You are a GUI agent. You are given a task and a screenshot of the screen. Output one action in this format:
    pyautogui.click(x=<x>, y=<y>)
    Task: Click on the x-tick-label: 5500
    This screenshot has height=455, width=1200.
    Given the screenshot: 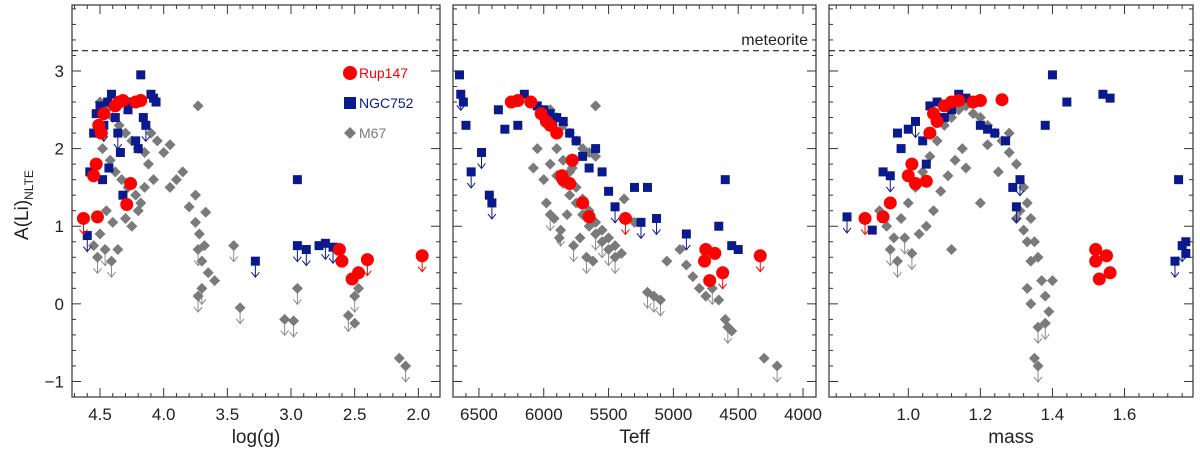 What is the action you would take?
    pyautogui.click(x=609, y=414)
    